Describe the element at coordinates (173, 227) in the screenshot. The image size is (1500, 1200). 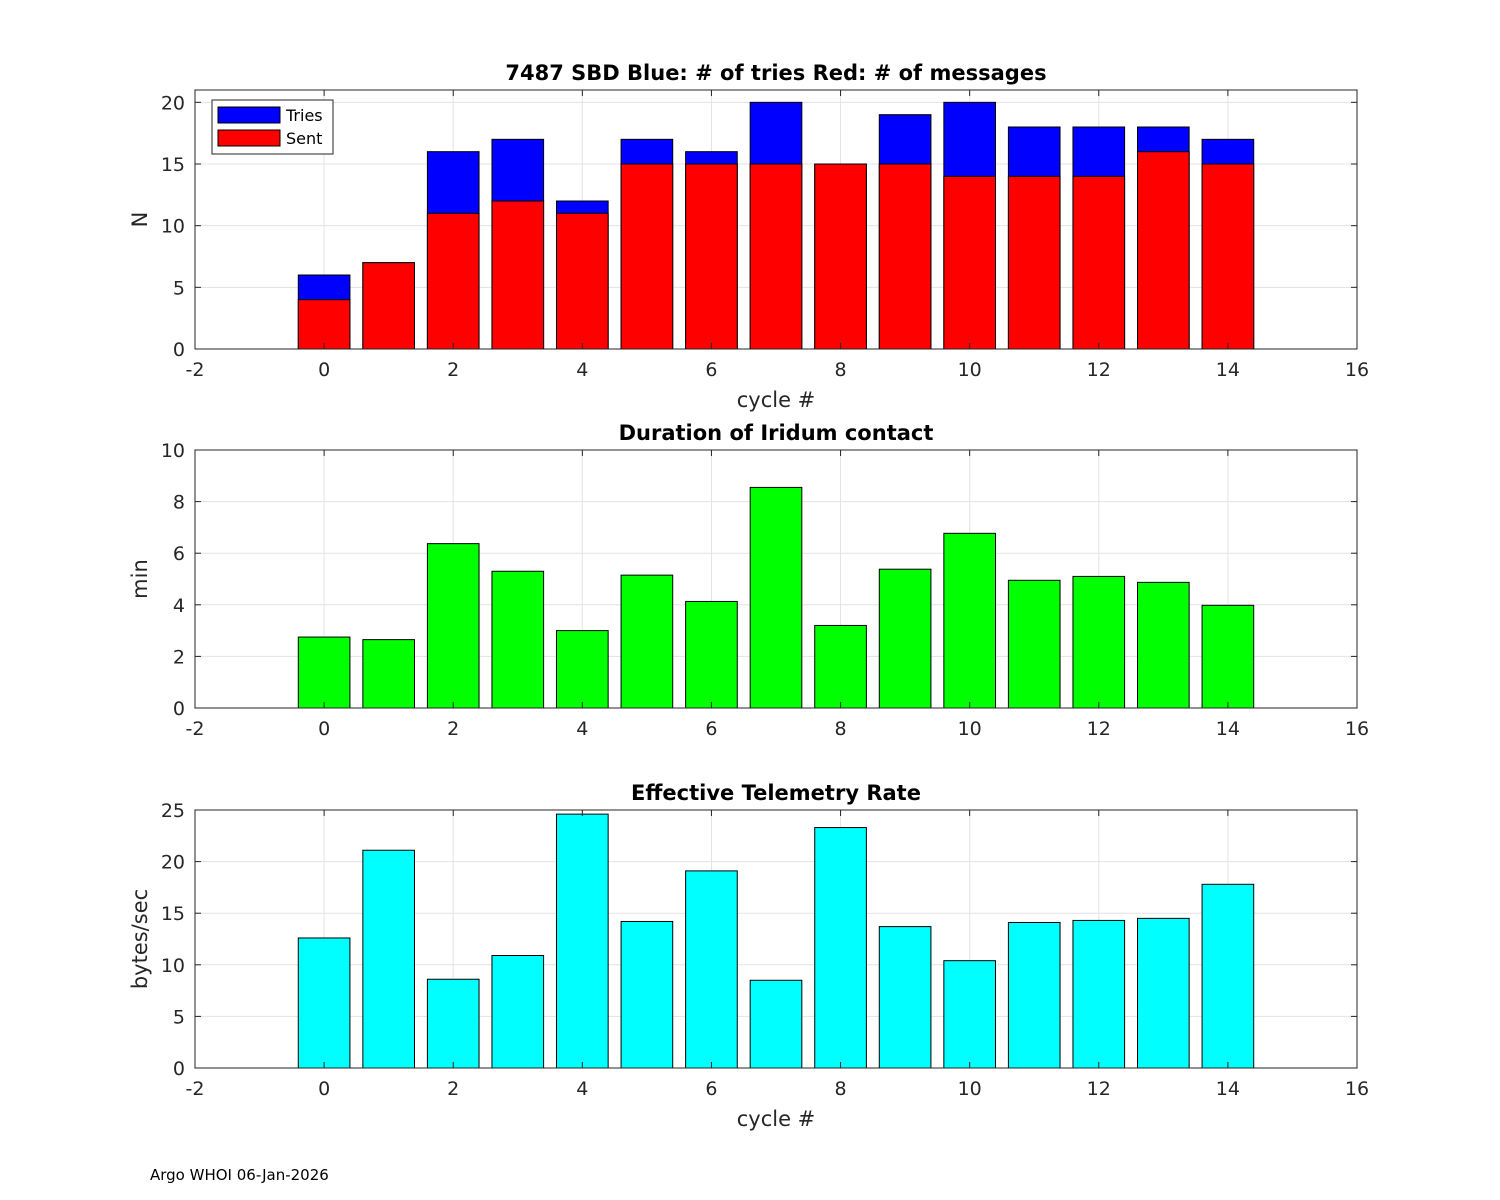
I see `chart1-ytick-label-2: 10` at that location.